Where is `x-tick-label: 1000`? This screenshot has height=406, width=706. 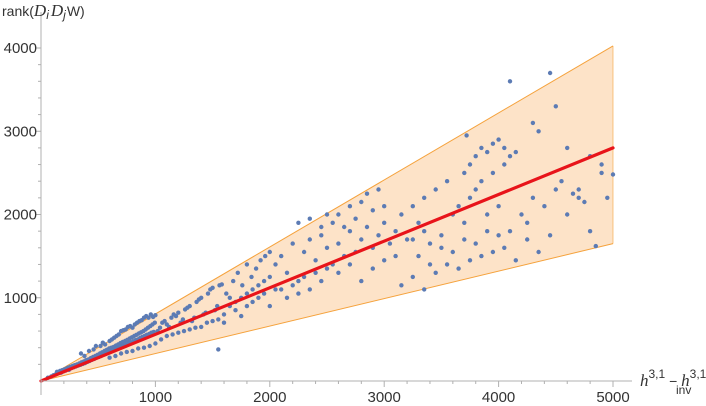
x-tick-label: 1000 is located at coordinates (155, 397).